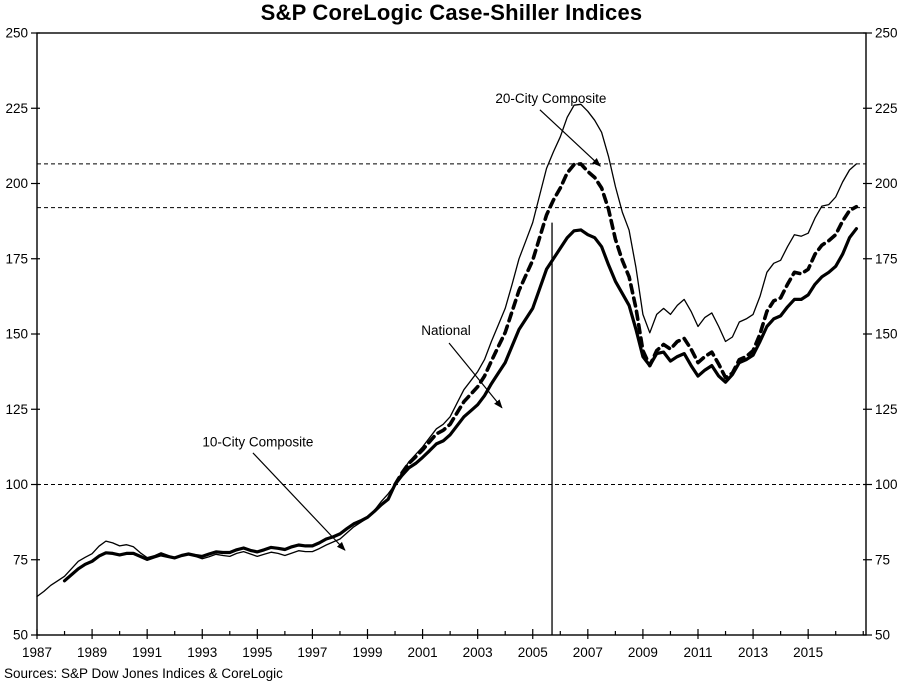 The image size is (903, 689). What do you see at coordinates (16, 183) in the screenshot?
I see `y-tick-label-left: 200` at bounding box center [16, 183].